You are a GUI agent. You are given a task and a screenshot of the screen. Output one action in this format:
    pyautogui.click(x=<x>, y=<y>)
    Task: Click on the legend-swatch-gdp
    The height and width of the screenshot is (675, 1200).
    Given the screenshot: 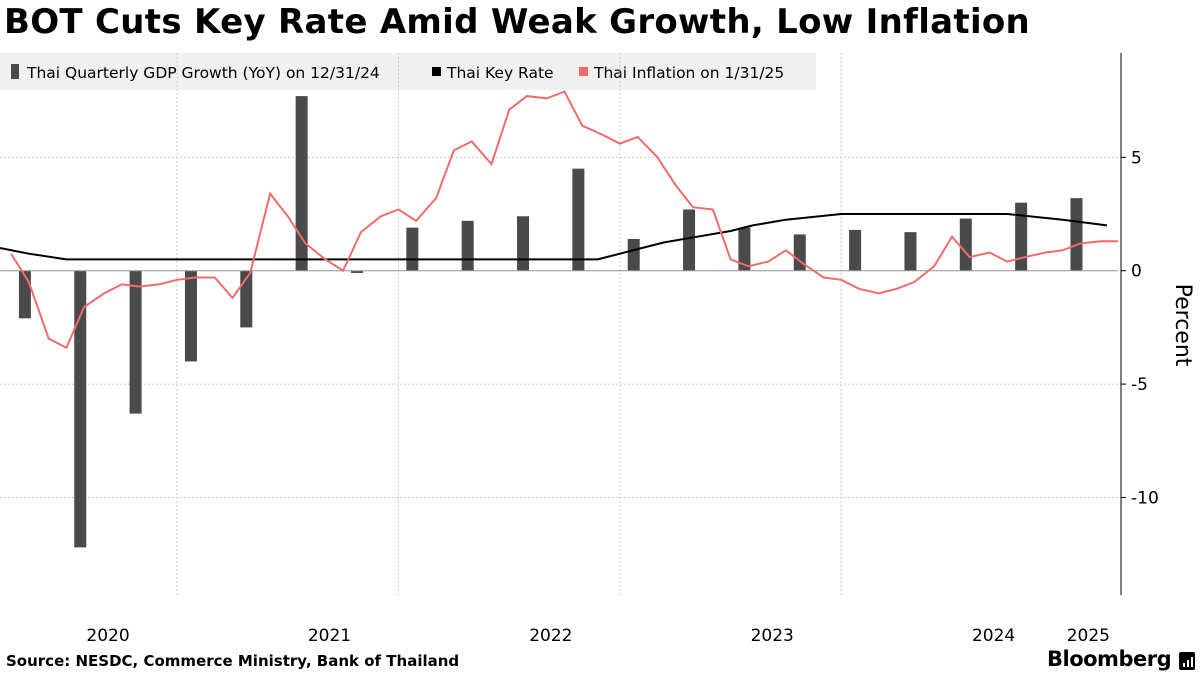 What is the action you would take?
    pyautogui.click(x=15, y=71)
    